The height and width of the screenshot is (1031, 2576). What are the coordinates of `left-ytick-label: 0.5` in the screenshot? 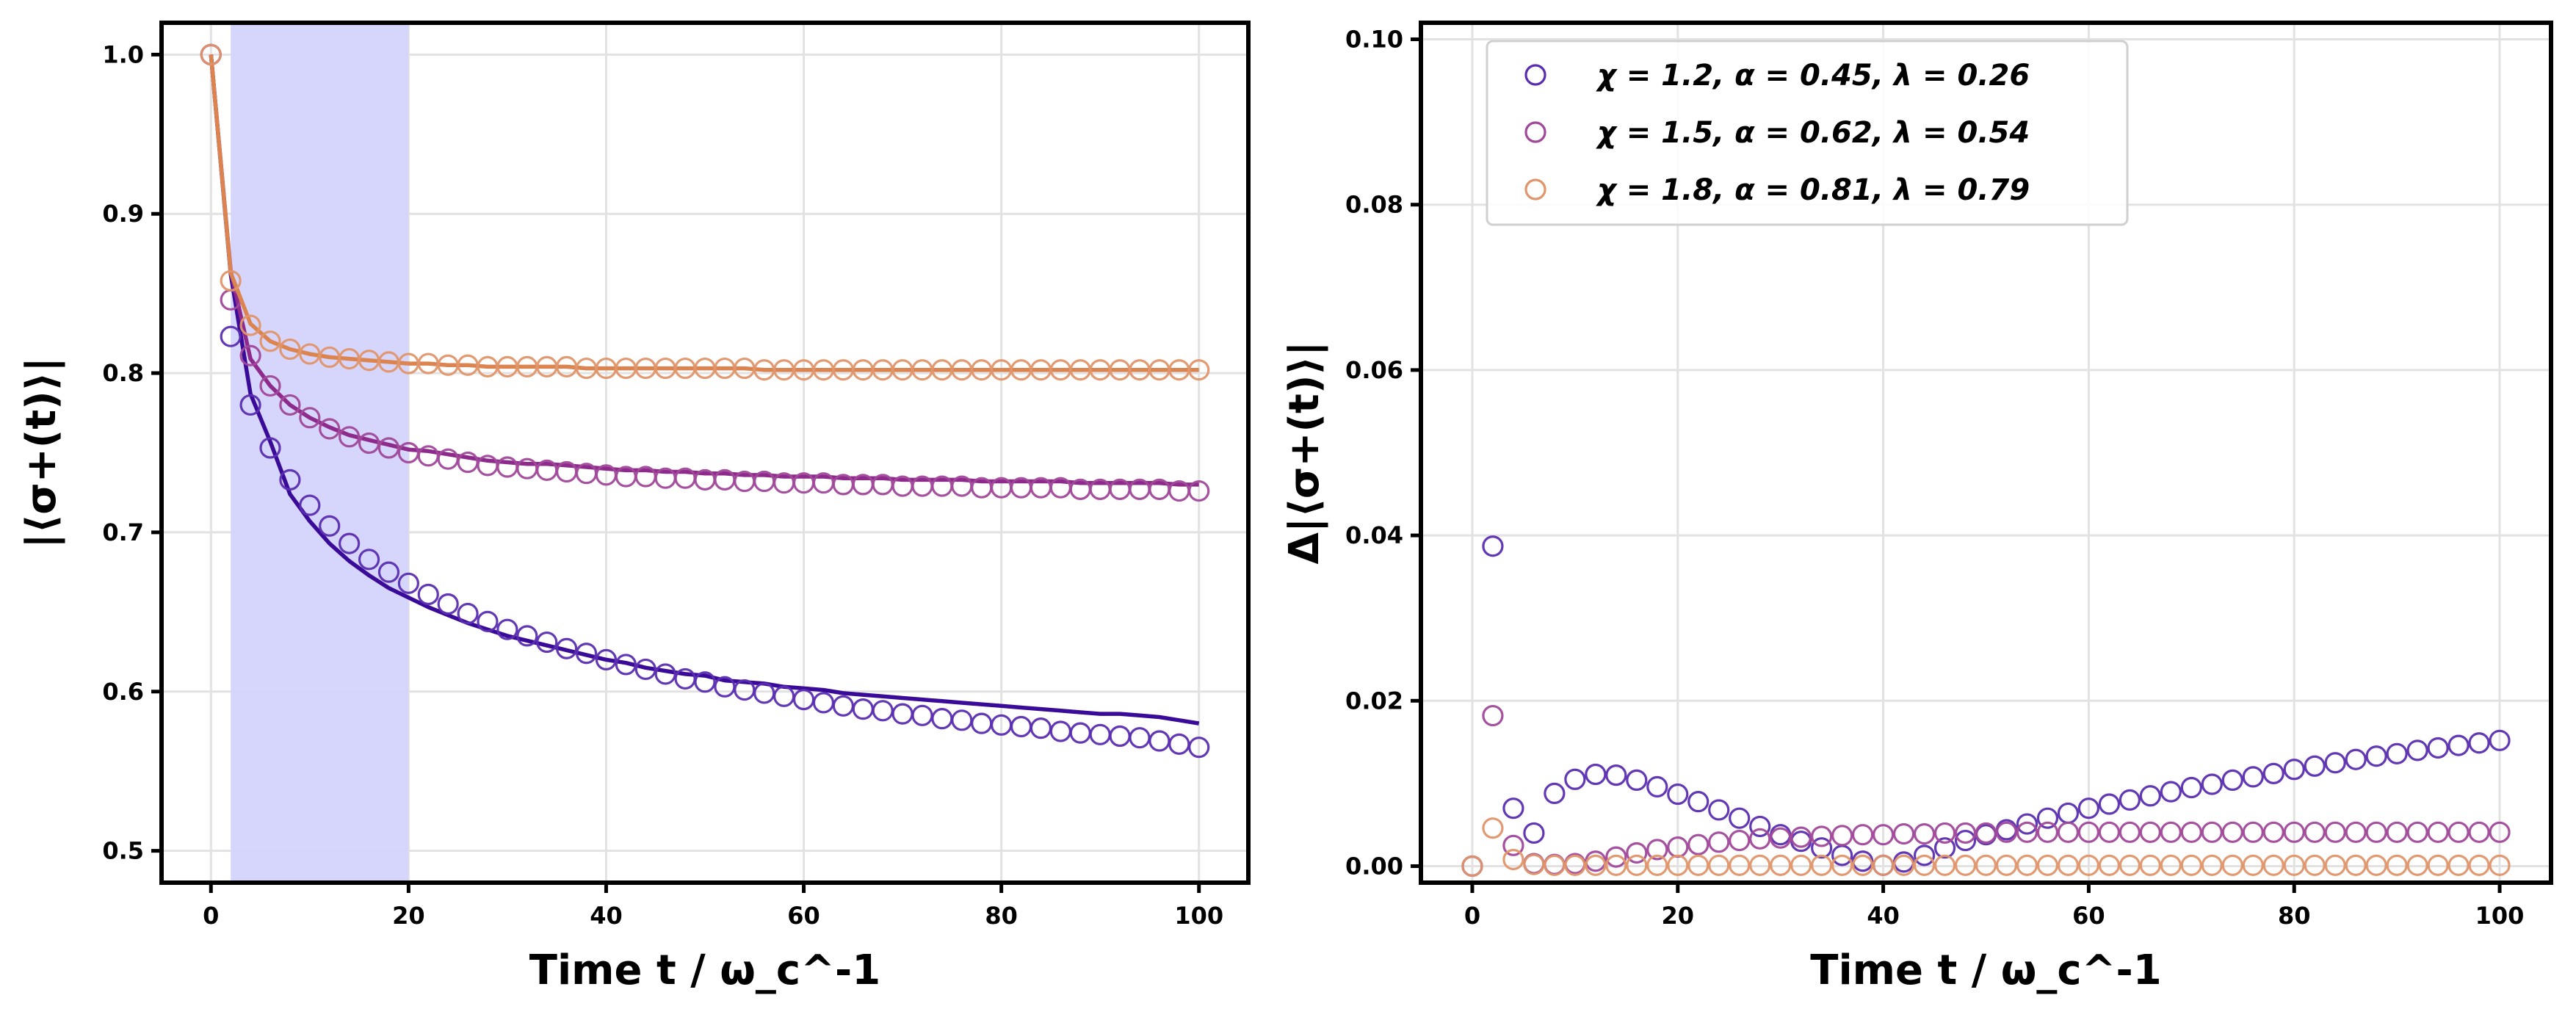 It's located at (123, 851).